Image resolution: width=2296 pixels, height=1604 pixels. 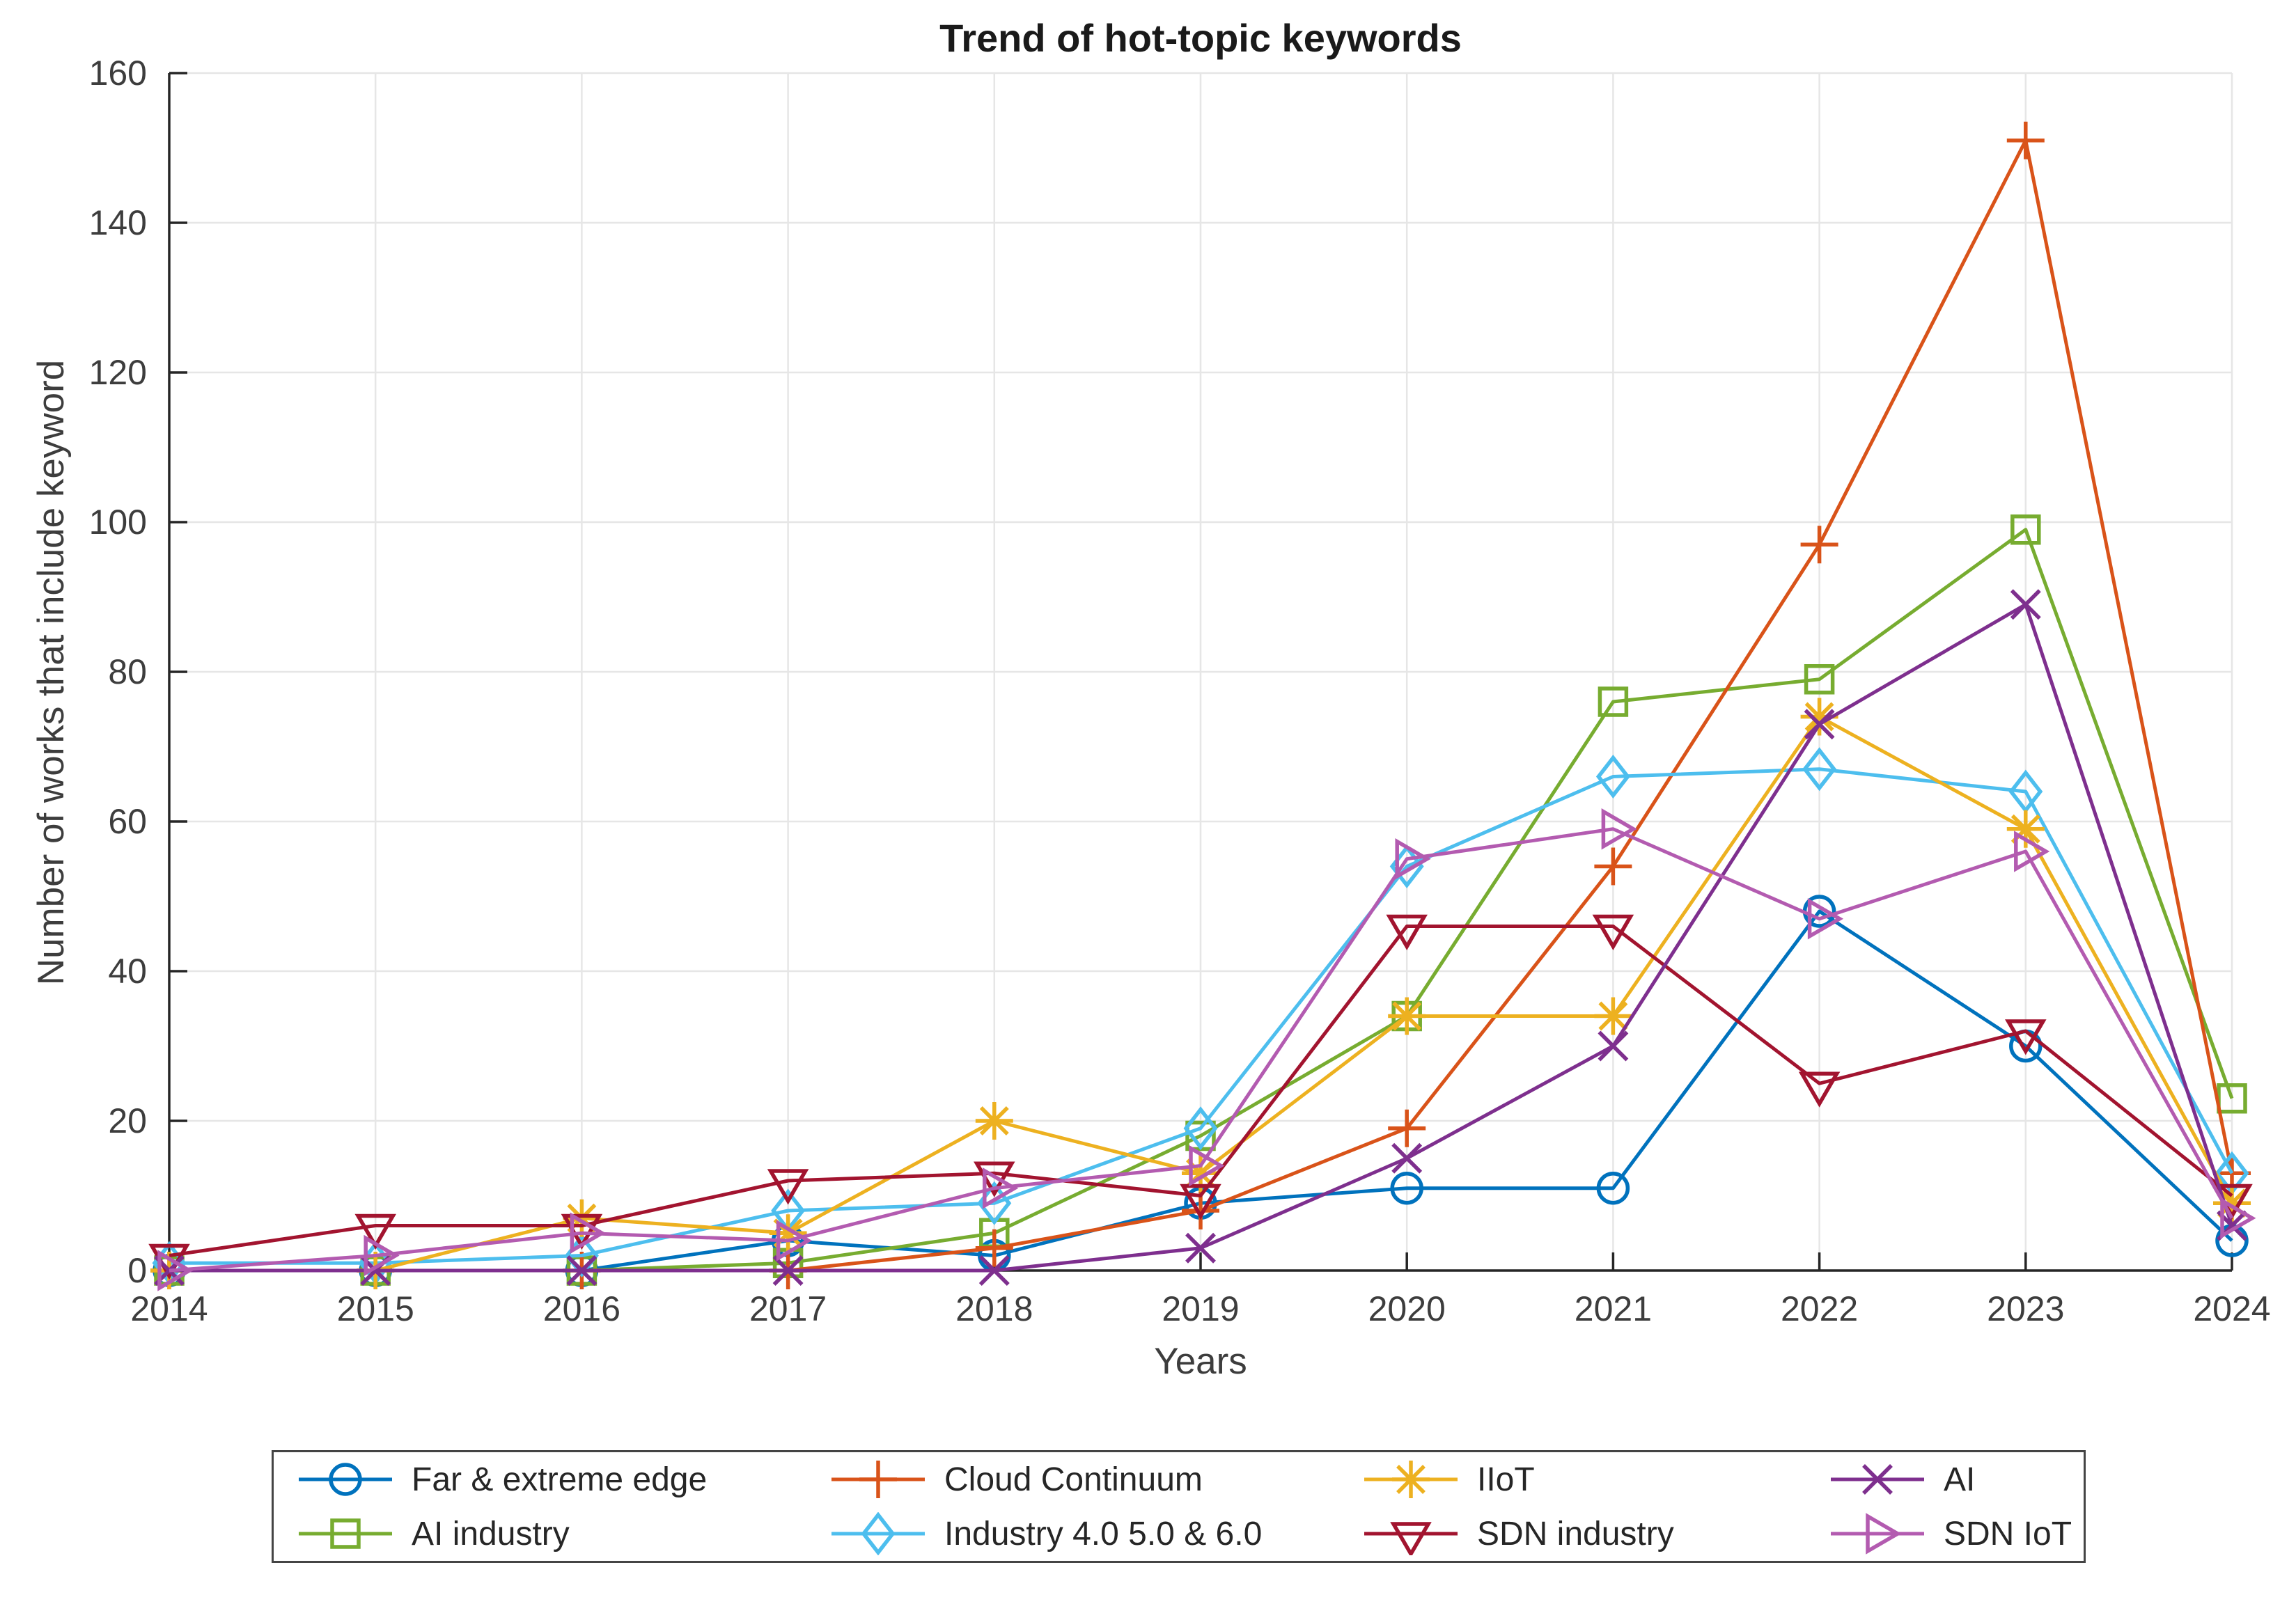 I want to click on legend-marker-triangle-down-icon, so click(x=1411, y=1538).